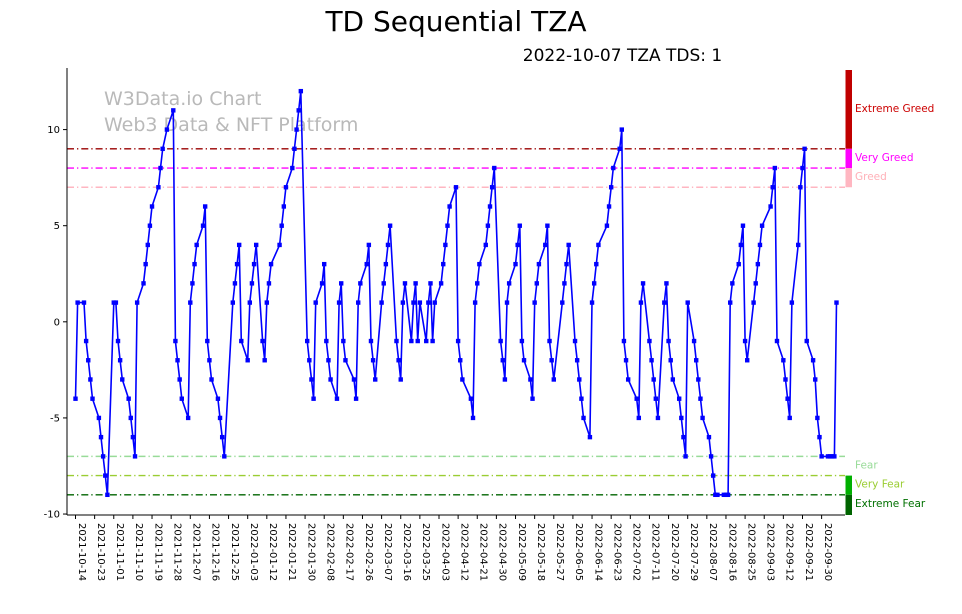  Describe the element at coordinates (616, 552) in the screenshot. I see `x-tick-label: 2022-06-23` at that location.